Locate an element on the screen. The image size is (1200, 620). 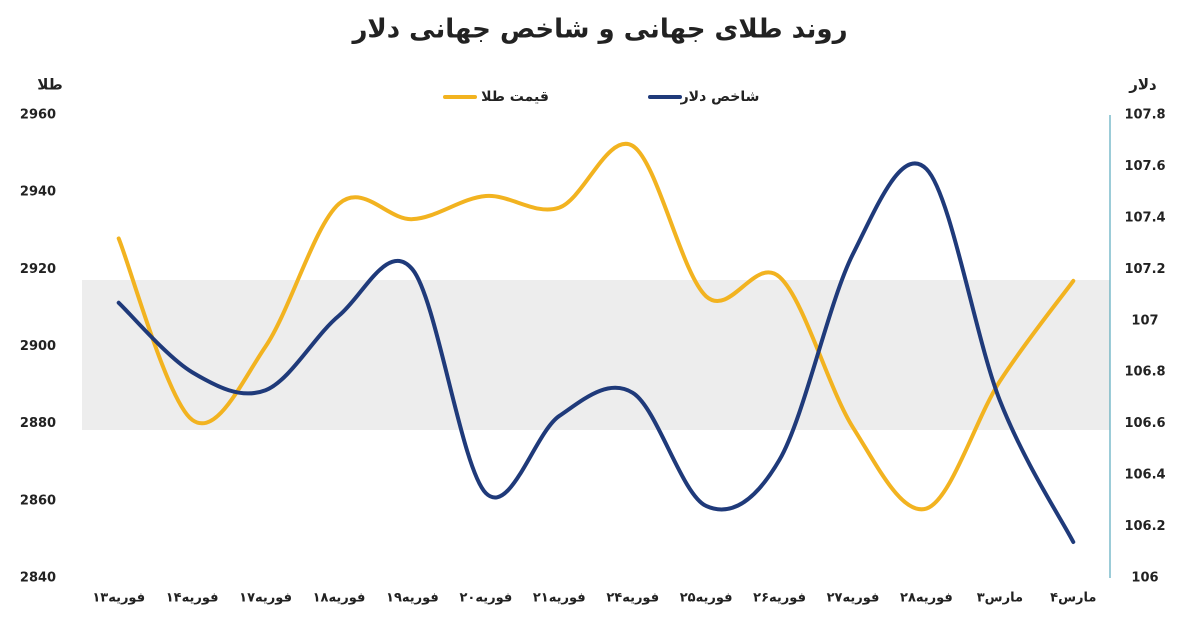
y-tick-label: 2940 is located at coordinates (38, 192).